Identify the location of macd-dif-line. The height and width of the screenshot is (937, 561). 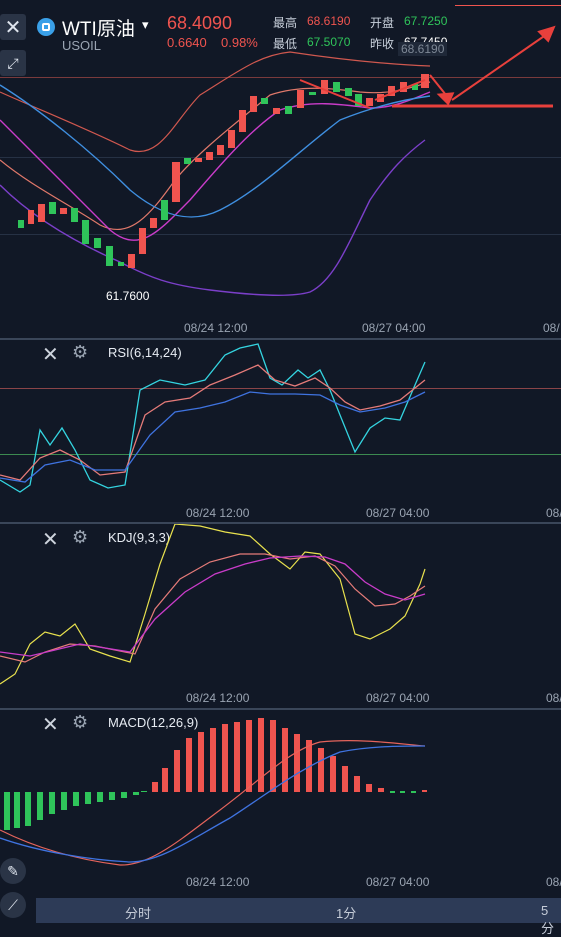
(213, 803).